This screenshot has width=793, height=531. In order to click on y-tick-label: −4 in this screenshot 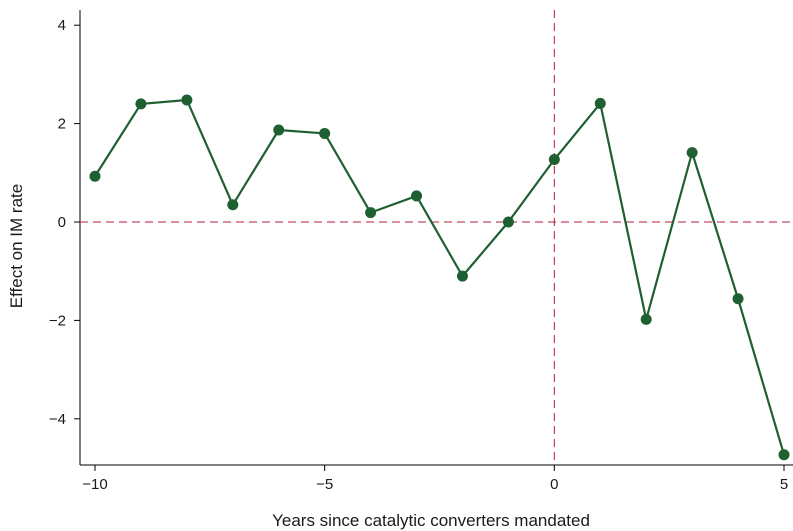, I will do `click(57, 419)`.